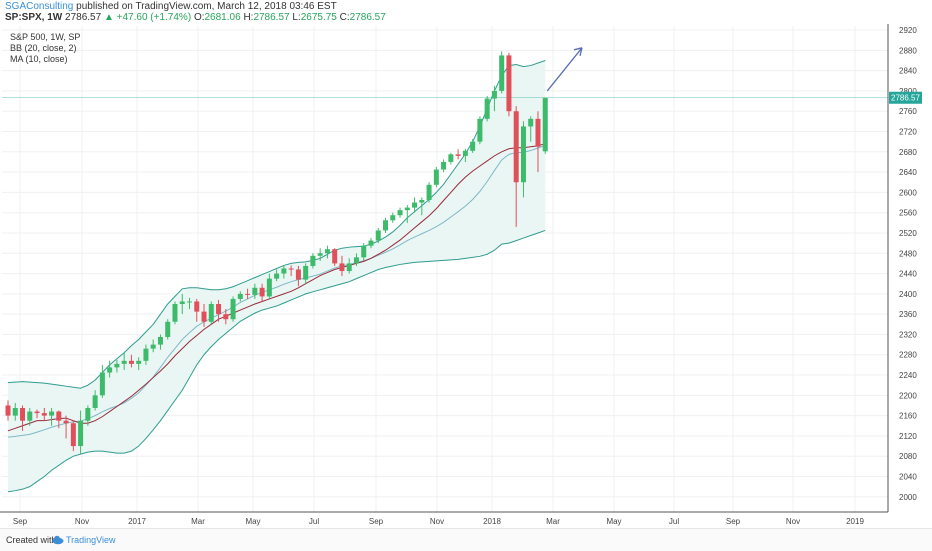 This screenshot has height=551, width=932. I want to click on y-tick-label: 2720, so click(908, 132).